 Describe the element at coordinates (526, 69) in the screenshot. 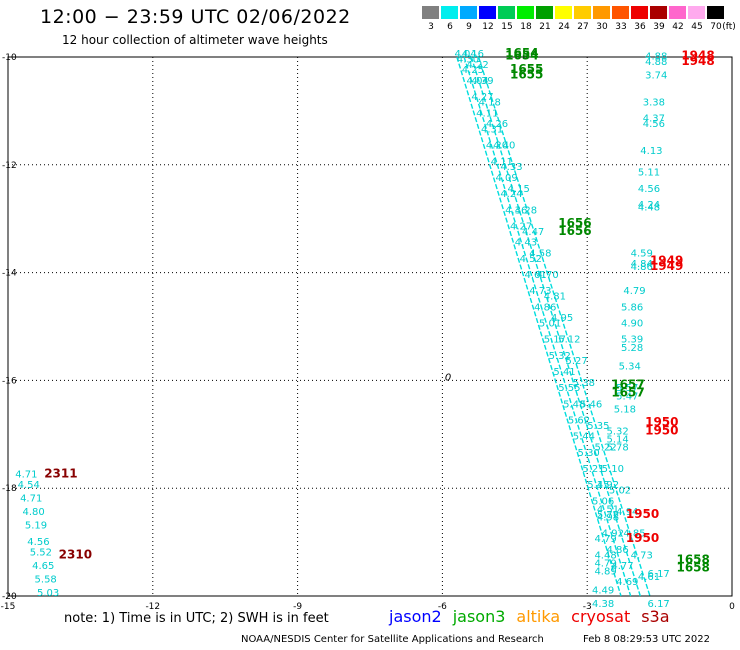

I see `time-label: 1655` at that location.